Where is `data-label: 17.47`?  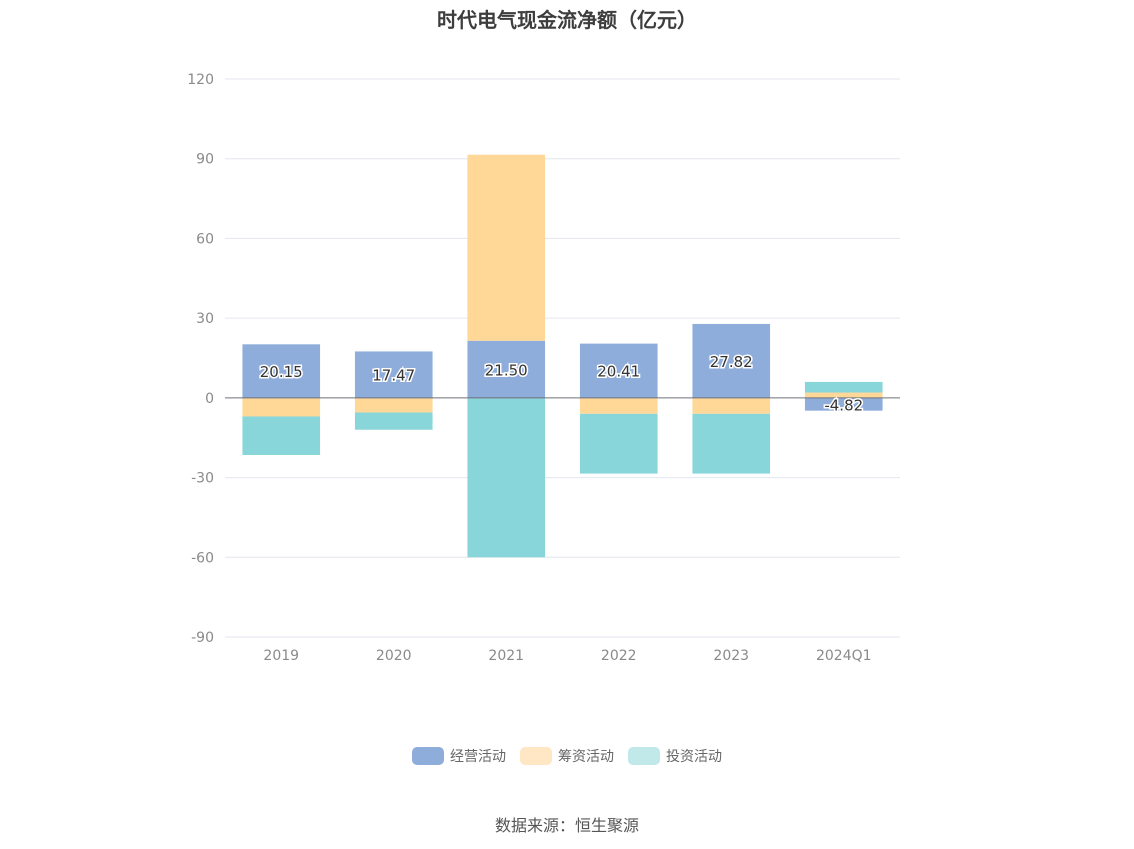
data-label: 17.47 is located at coordinates (393, 376).